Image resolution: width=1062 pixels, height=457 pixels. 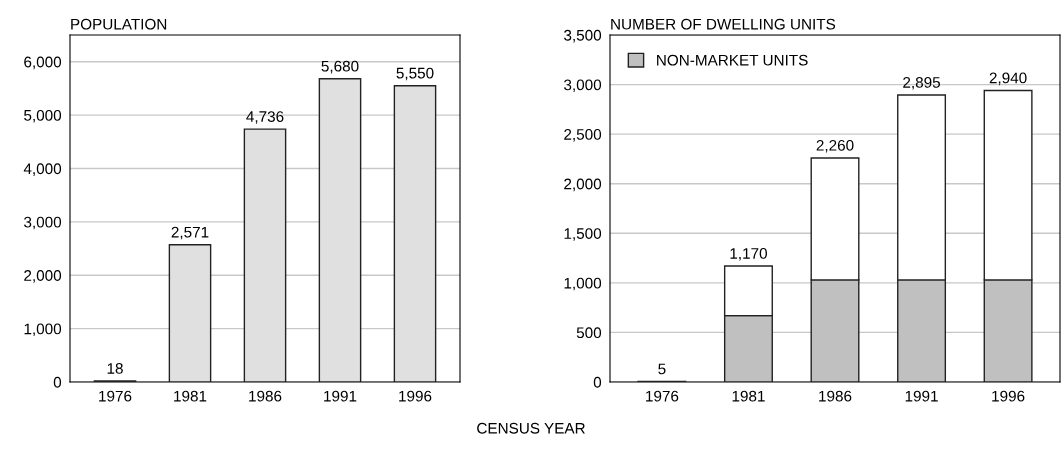 I want to click on data-label: 18, so click(x=115, y=368).